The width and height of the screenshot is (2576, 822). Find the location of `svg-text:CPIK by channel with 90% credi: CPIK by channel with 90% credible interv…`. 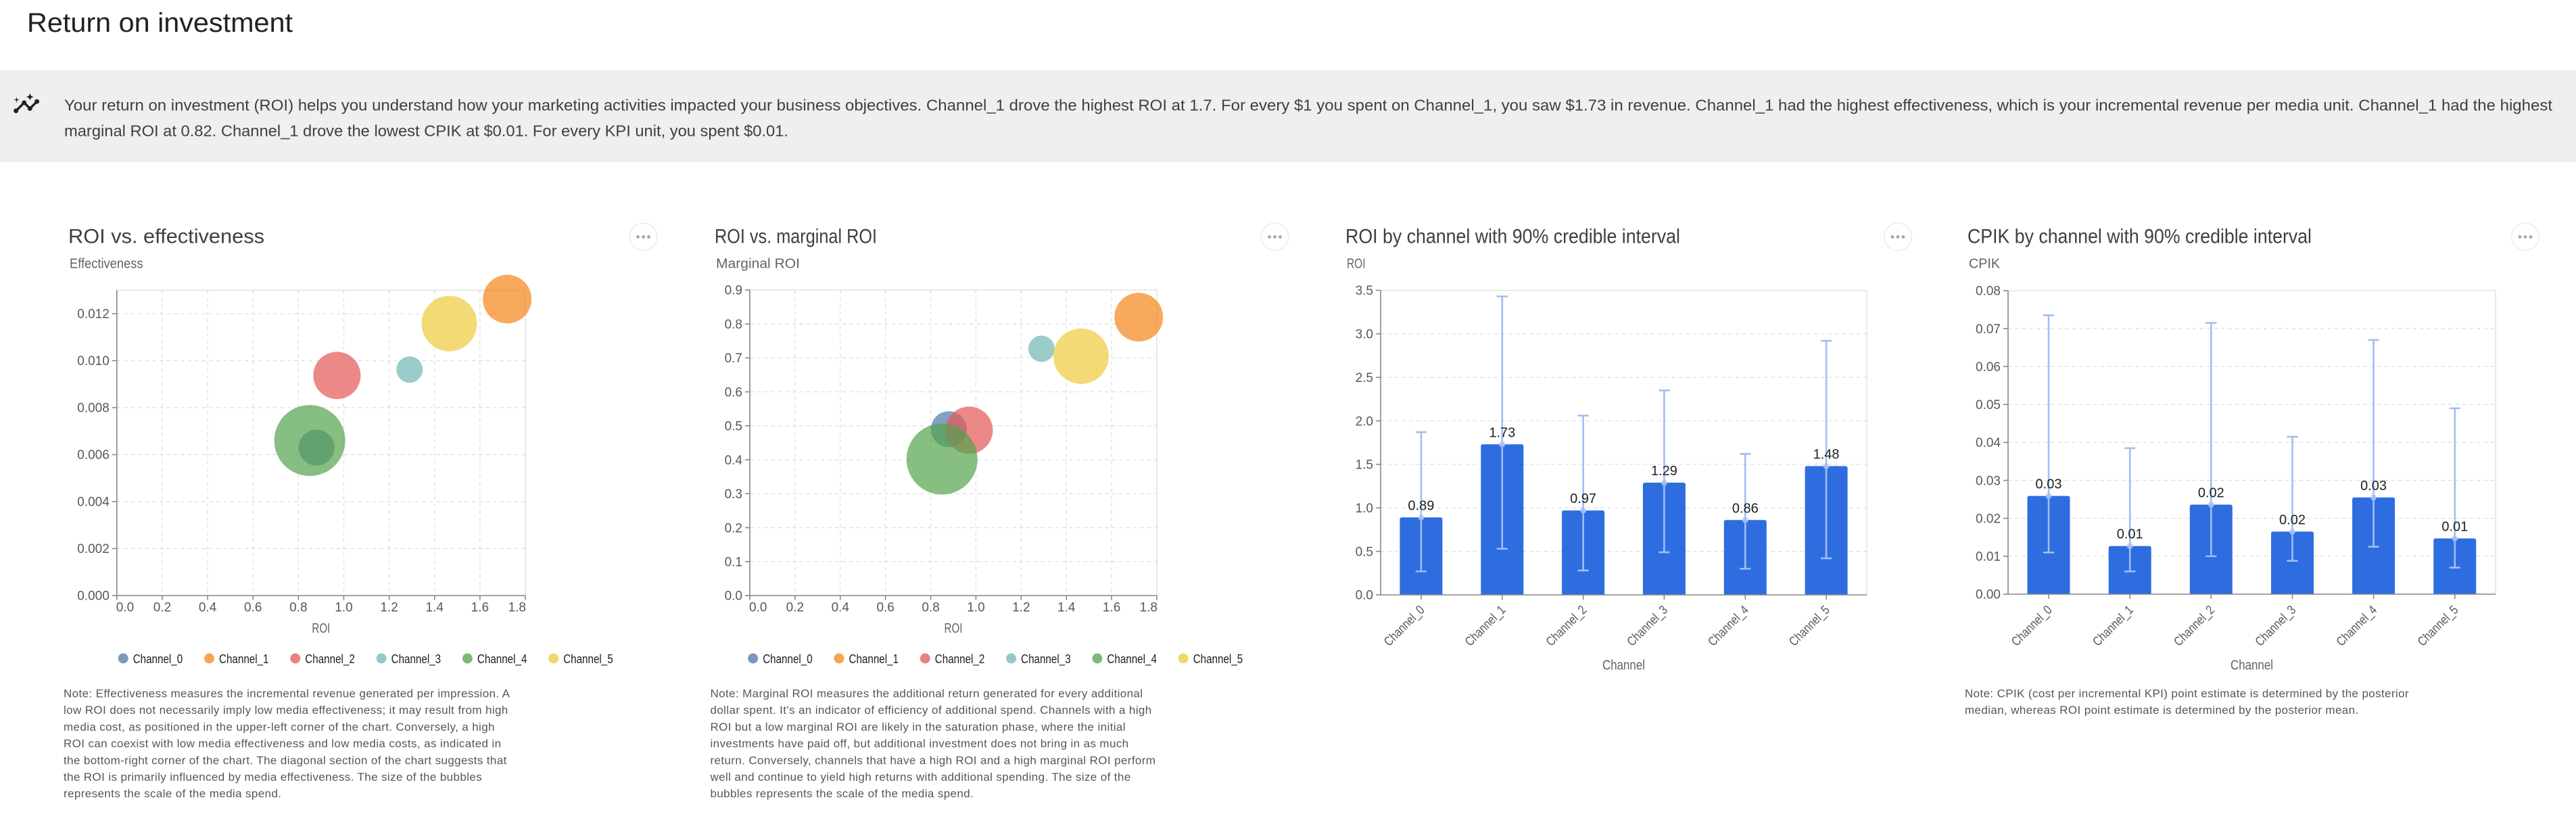

svg-text:CPIK by channel with 90% credi: CPIK by channel with 90% credible interv… is located at coordinates (2139, 236).